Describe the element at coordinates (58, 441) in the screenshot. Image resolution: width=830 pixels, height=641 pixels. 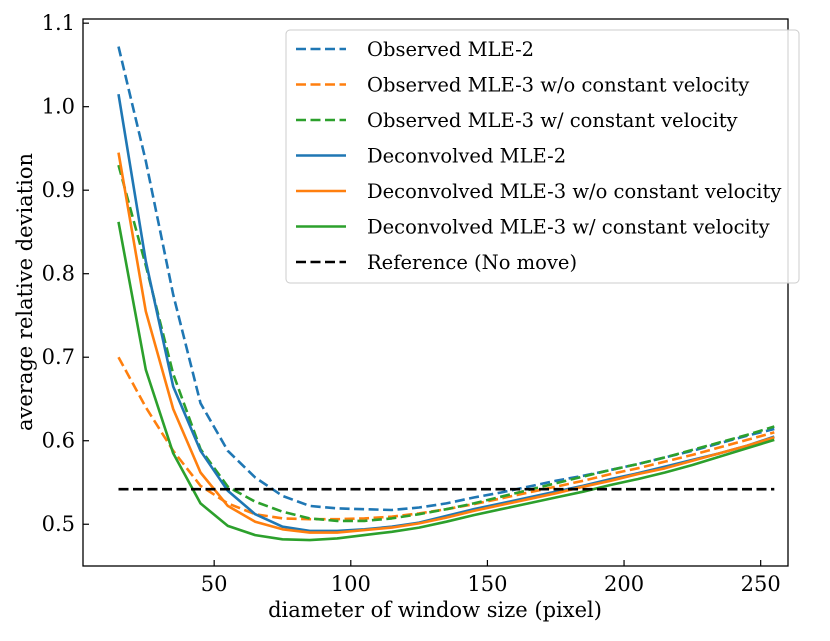
I see `y-tick-label: 0.6` at that location.